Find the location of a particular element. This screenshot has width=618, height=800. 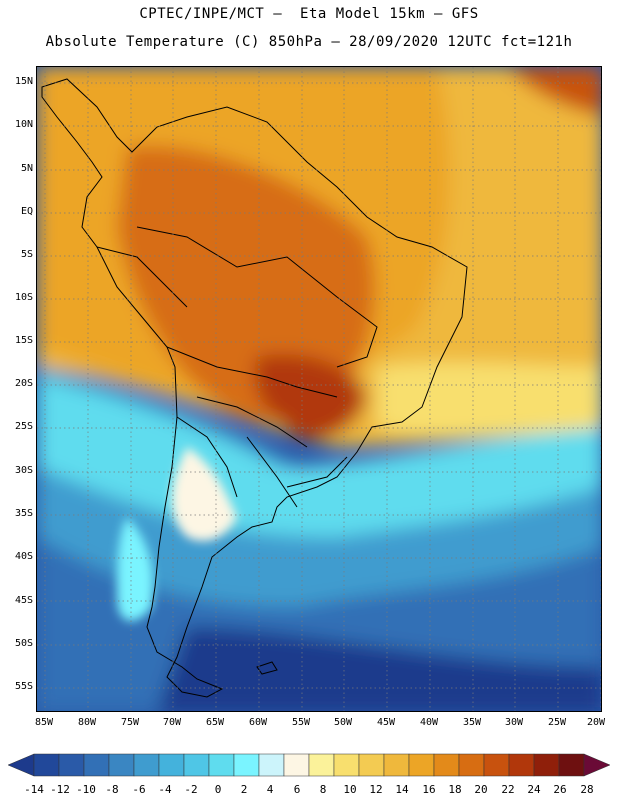

colorbar-label-m6: -6 is located at coordinates (139, 789).